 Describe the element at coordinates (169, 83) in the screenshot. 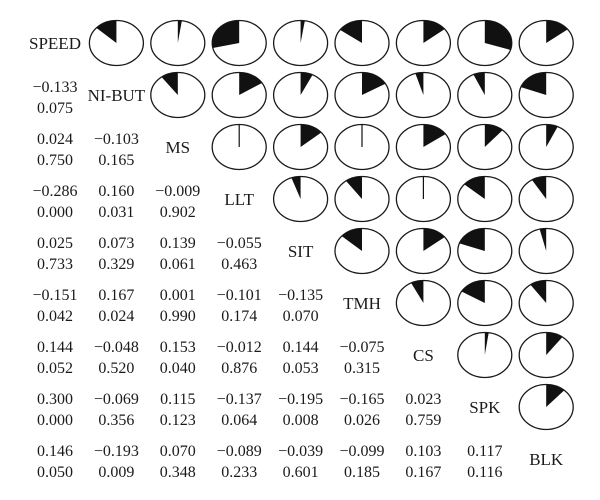

I see `pie-ni-but-ms-wedge` at that location.